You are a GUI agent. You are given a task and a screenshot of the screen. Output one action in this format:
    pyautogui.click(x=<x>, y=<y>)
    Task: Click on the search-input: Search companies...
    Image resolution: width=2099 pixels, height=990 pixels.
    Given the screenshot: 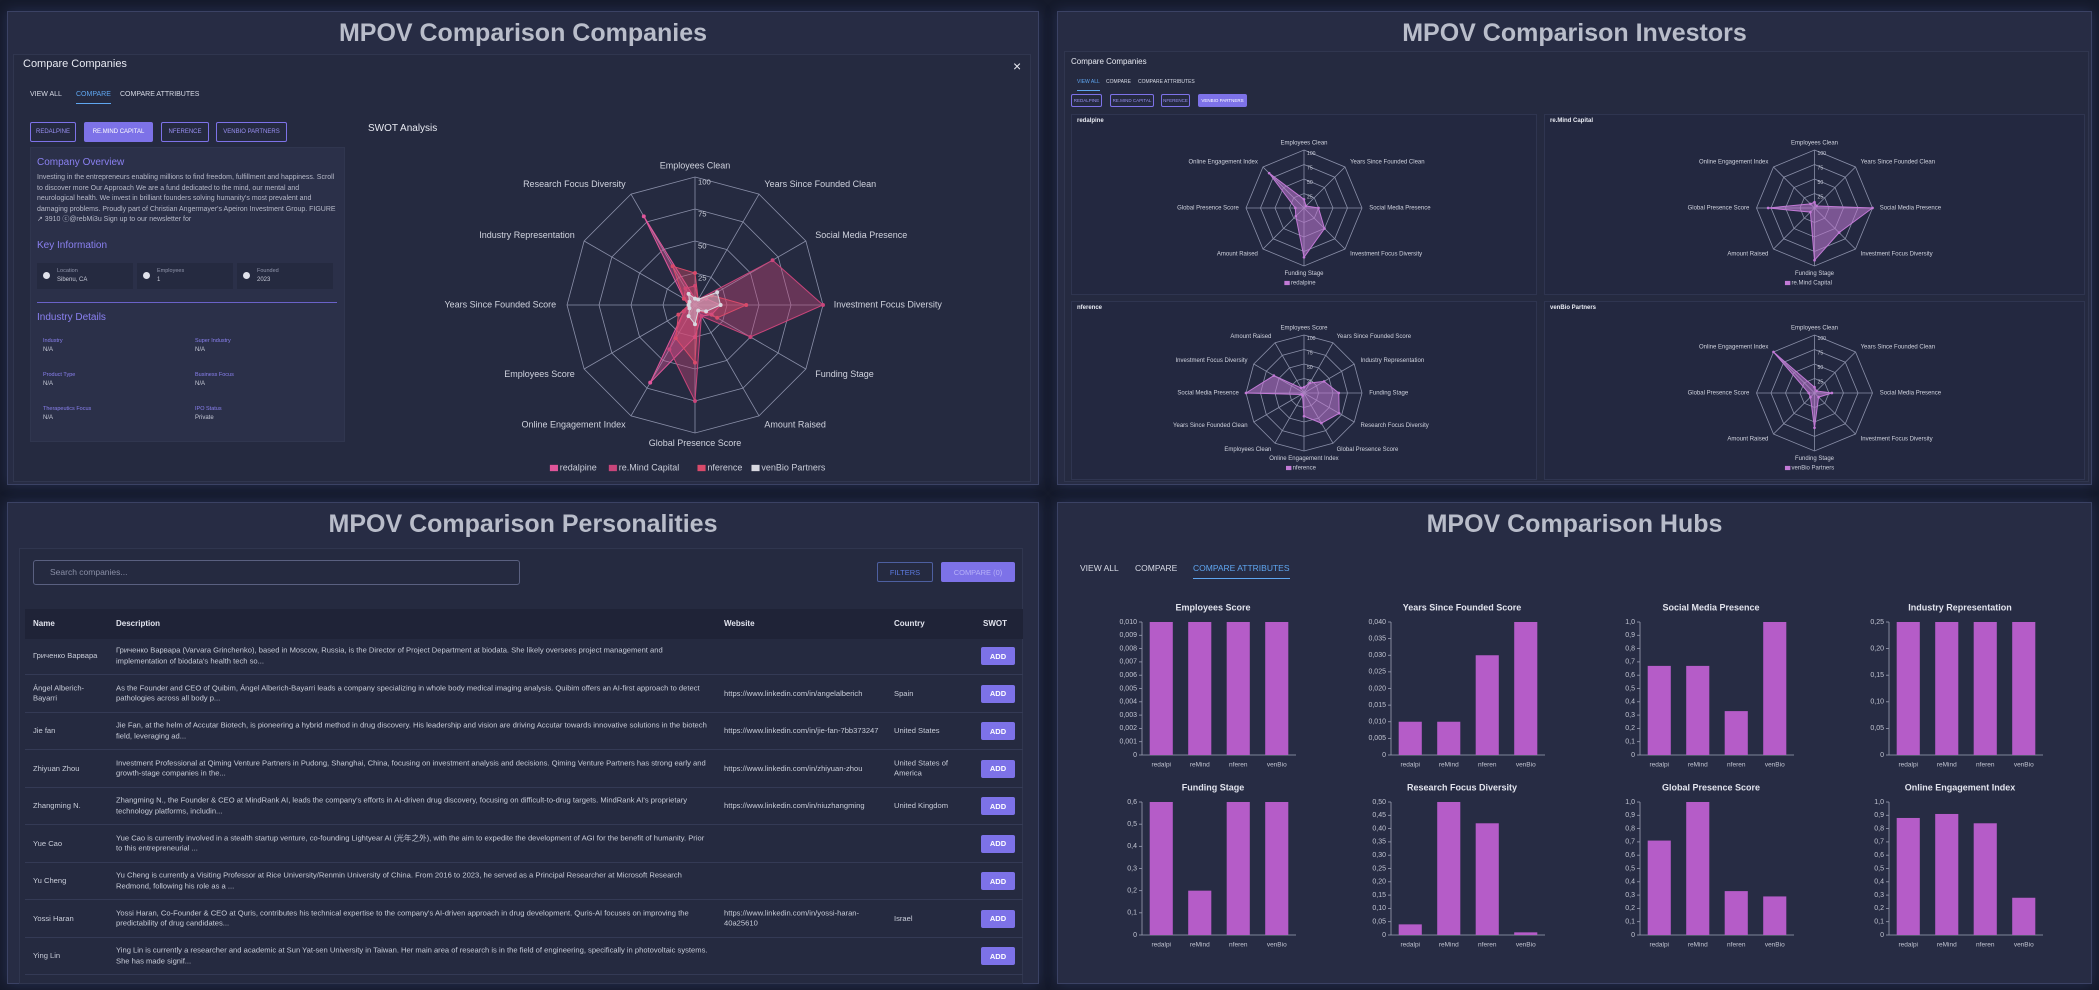 What is the action you would take?
    pyautogui.click(x=89, y=572)
    